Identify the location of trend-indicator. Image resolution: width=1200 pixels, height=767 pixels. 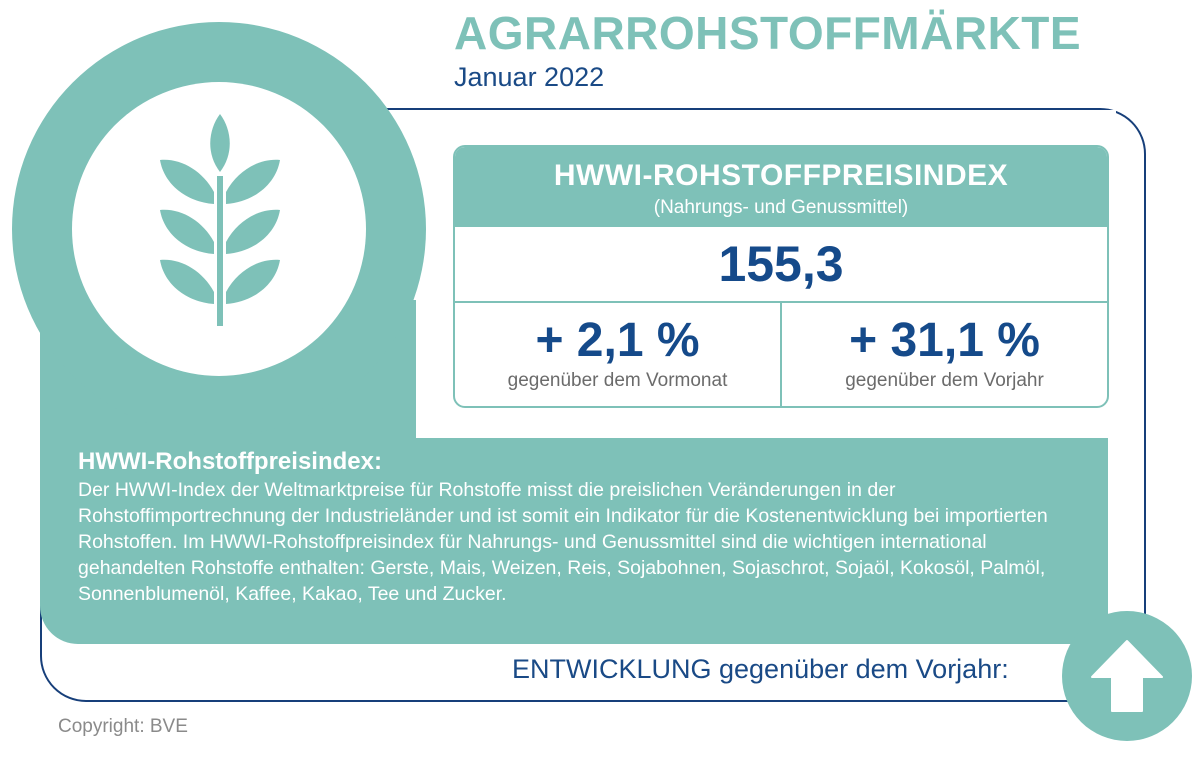
(1127, 676).